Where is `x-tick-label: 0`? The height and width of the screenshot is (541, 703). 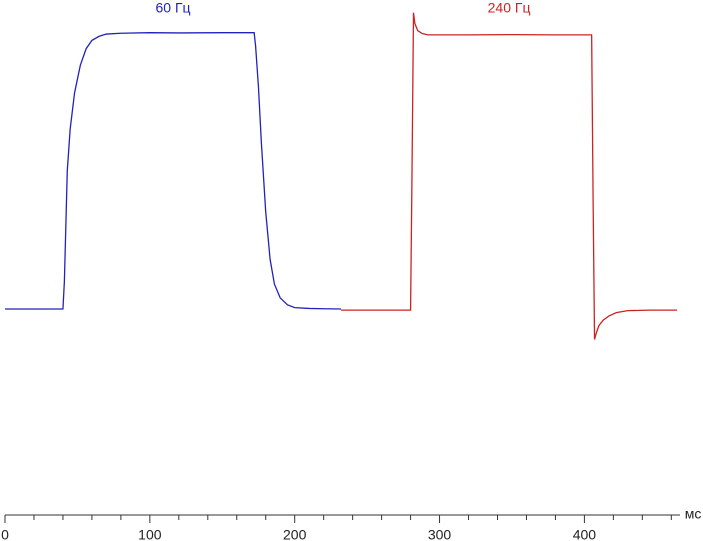 x-tick-label: 0 is located at coordinates (5, 534).